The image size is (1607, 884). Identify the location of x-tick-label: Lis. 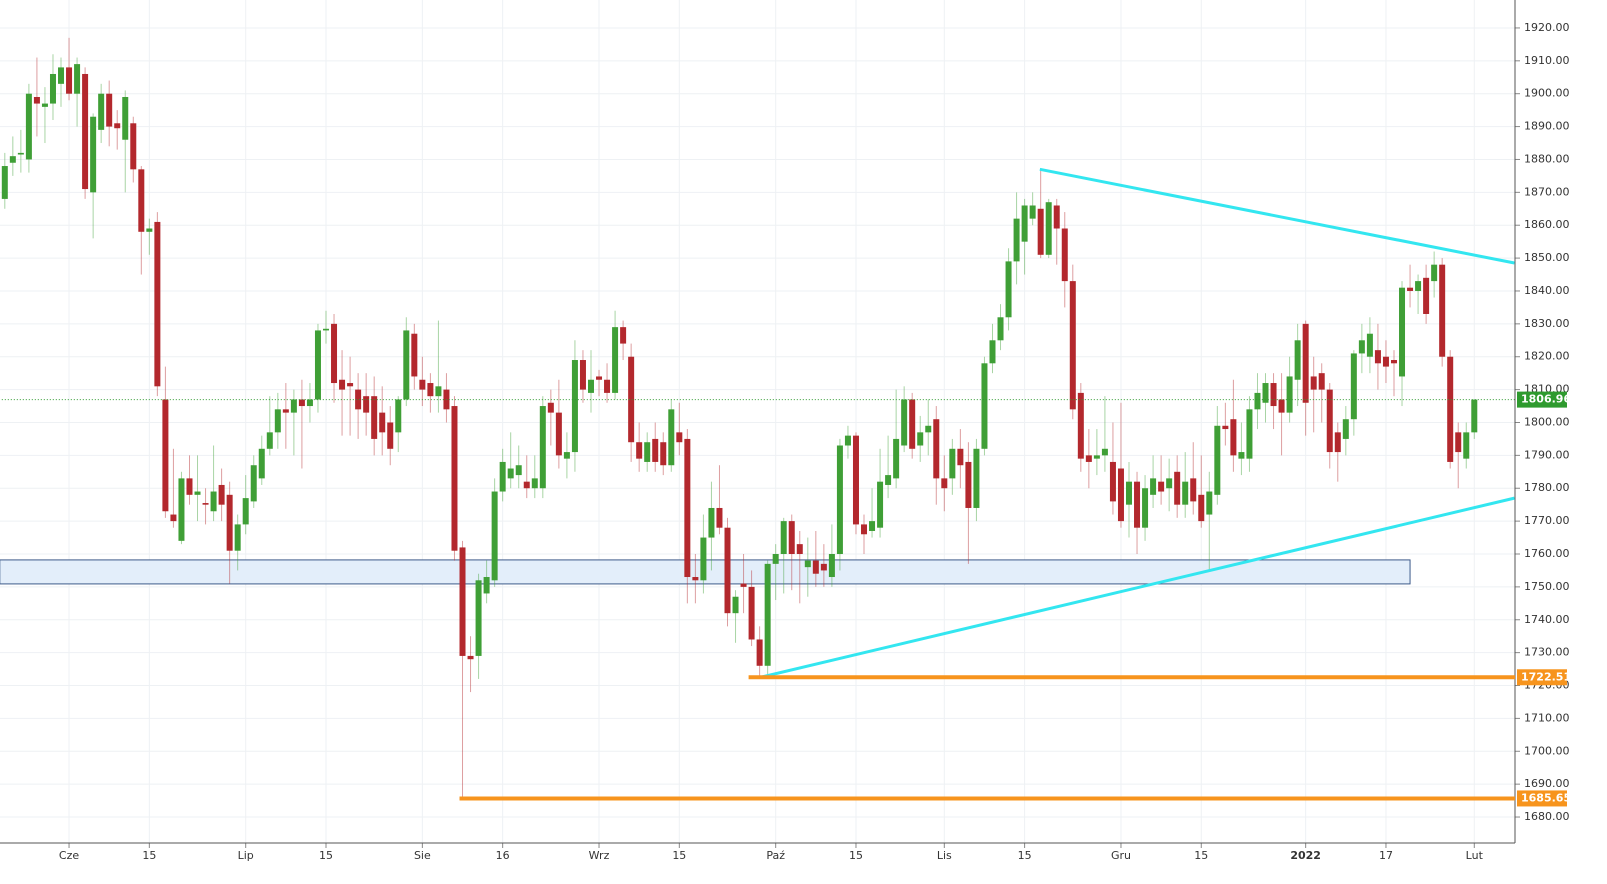
(944, 855).